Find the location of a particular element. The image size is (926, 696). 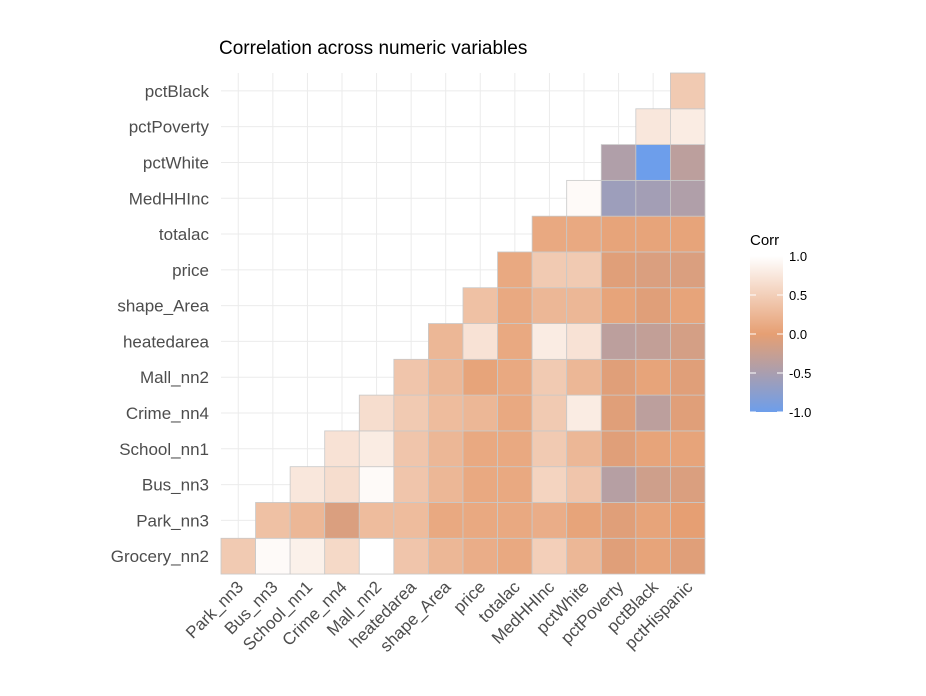

y-tick-label: Crime_nn4 is located at coordinates (167, 413).